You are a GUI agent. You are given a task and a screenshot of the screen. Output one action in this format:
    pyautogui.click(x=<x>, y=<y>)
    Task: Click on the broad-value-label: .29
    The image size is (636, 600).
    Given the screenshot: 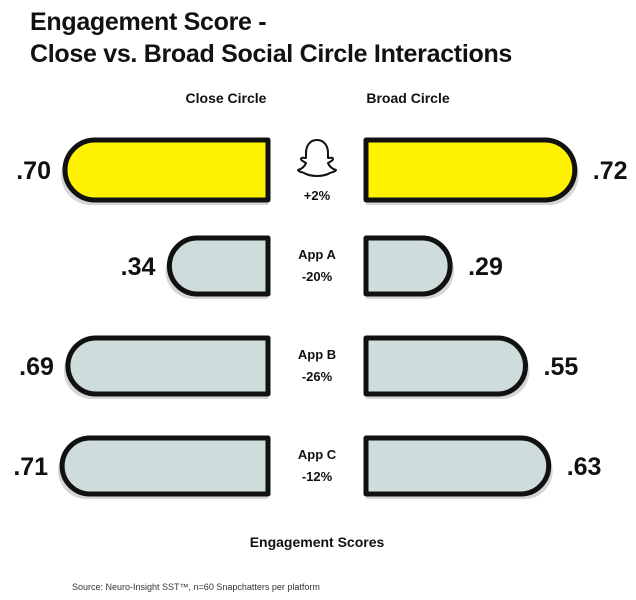 What is the action you would take?
    pyautogui.click(x=485, y=267)
    